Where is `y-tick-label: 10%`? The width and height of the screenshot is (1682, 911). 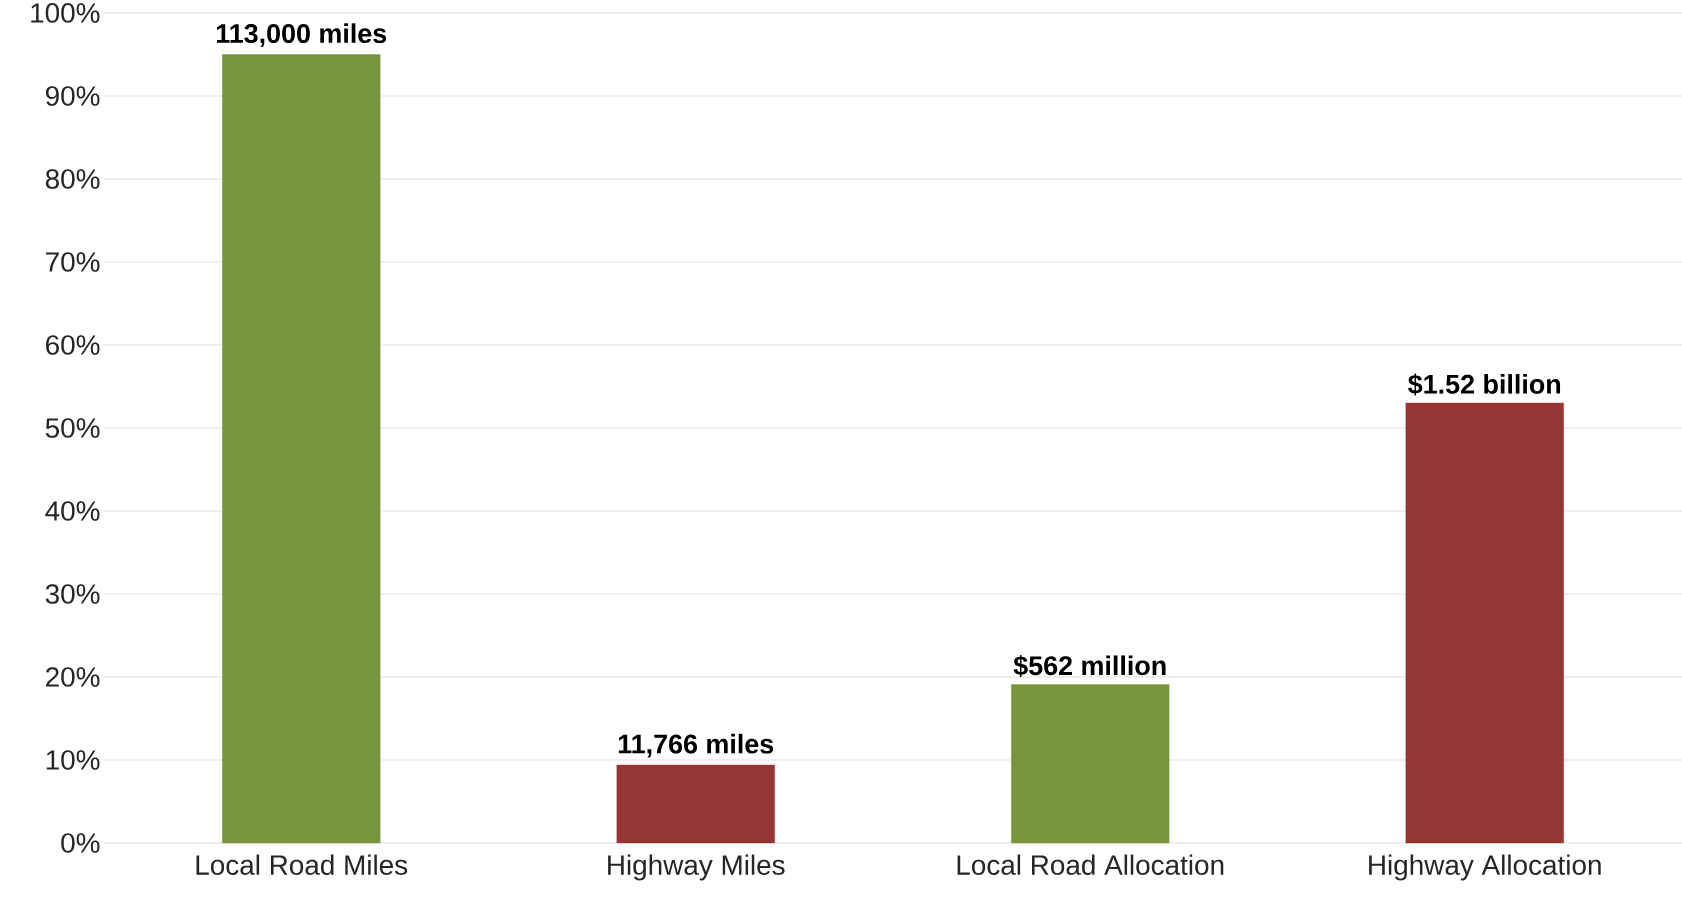
y-tick-label: 10% is located at coordinates (73, 760).